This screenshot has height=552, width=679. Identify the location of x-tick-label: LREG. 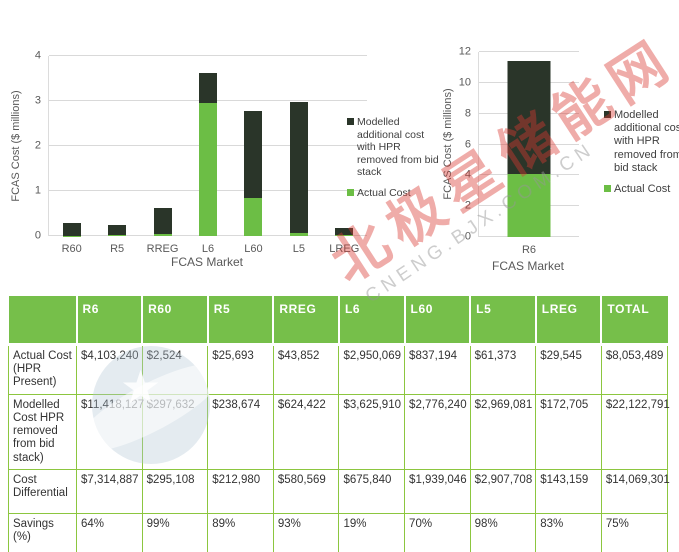
(344, 249).